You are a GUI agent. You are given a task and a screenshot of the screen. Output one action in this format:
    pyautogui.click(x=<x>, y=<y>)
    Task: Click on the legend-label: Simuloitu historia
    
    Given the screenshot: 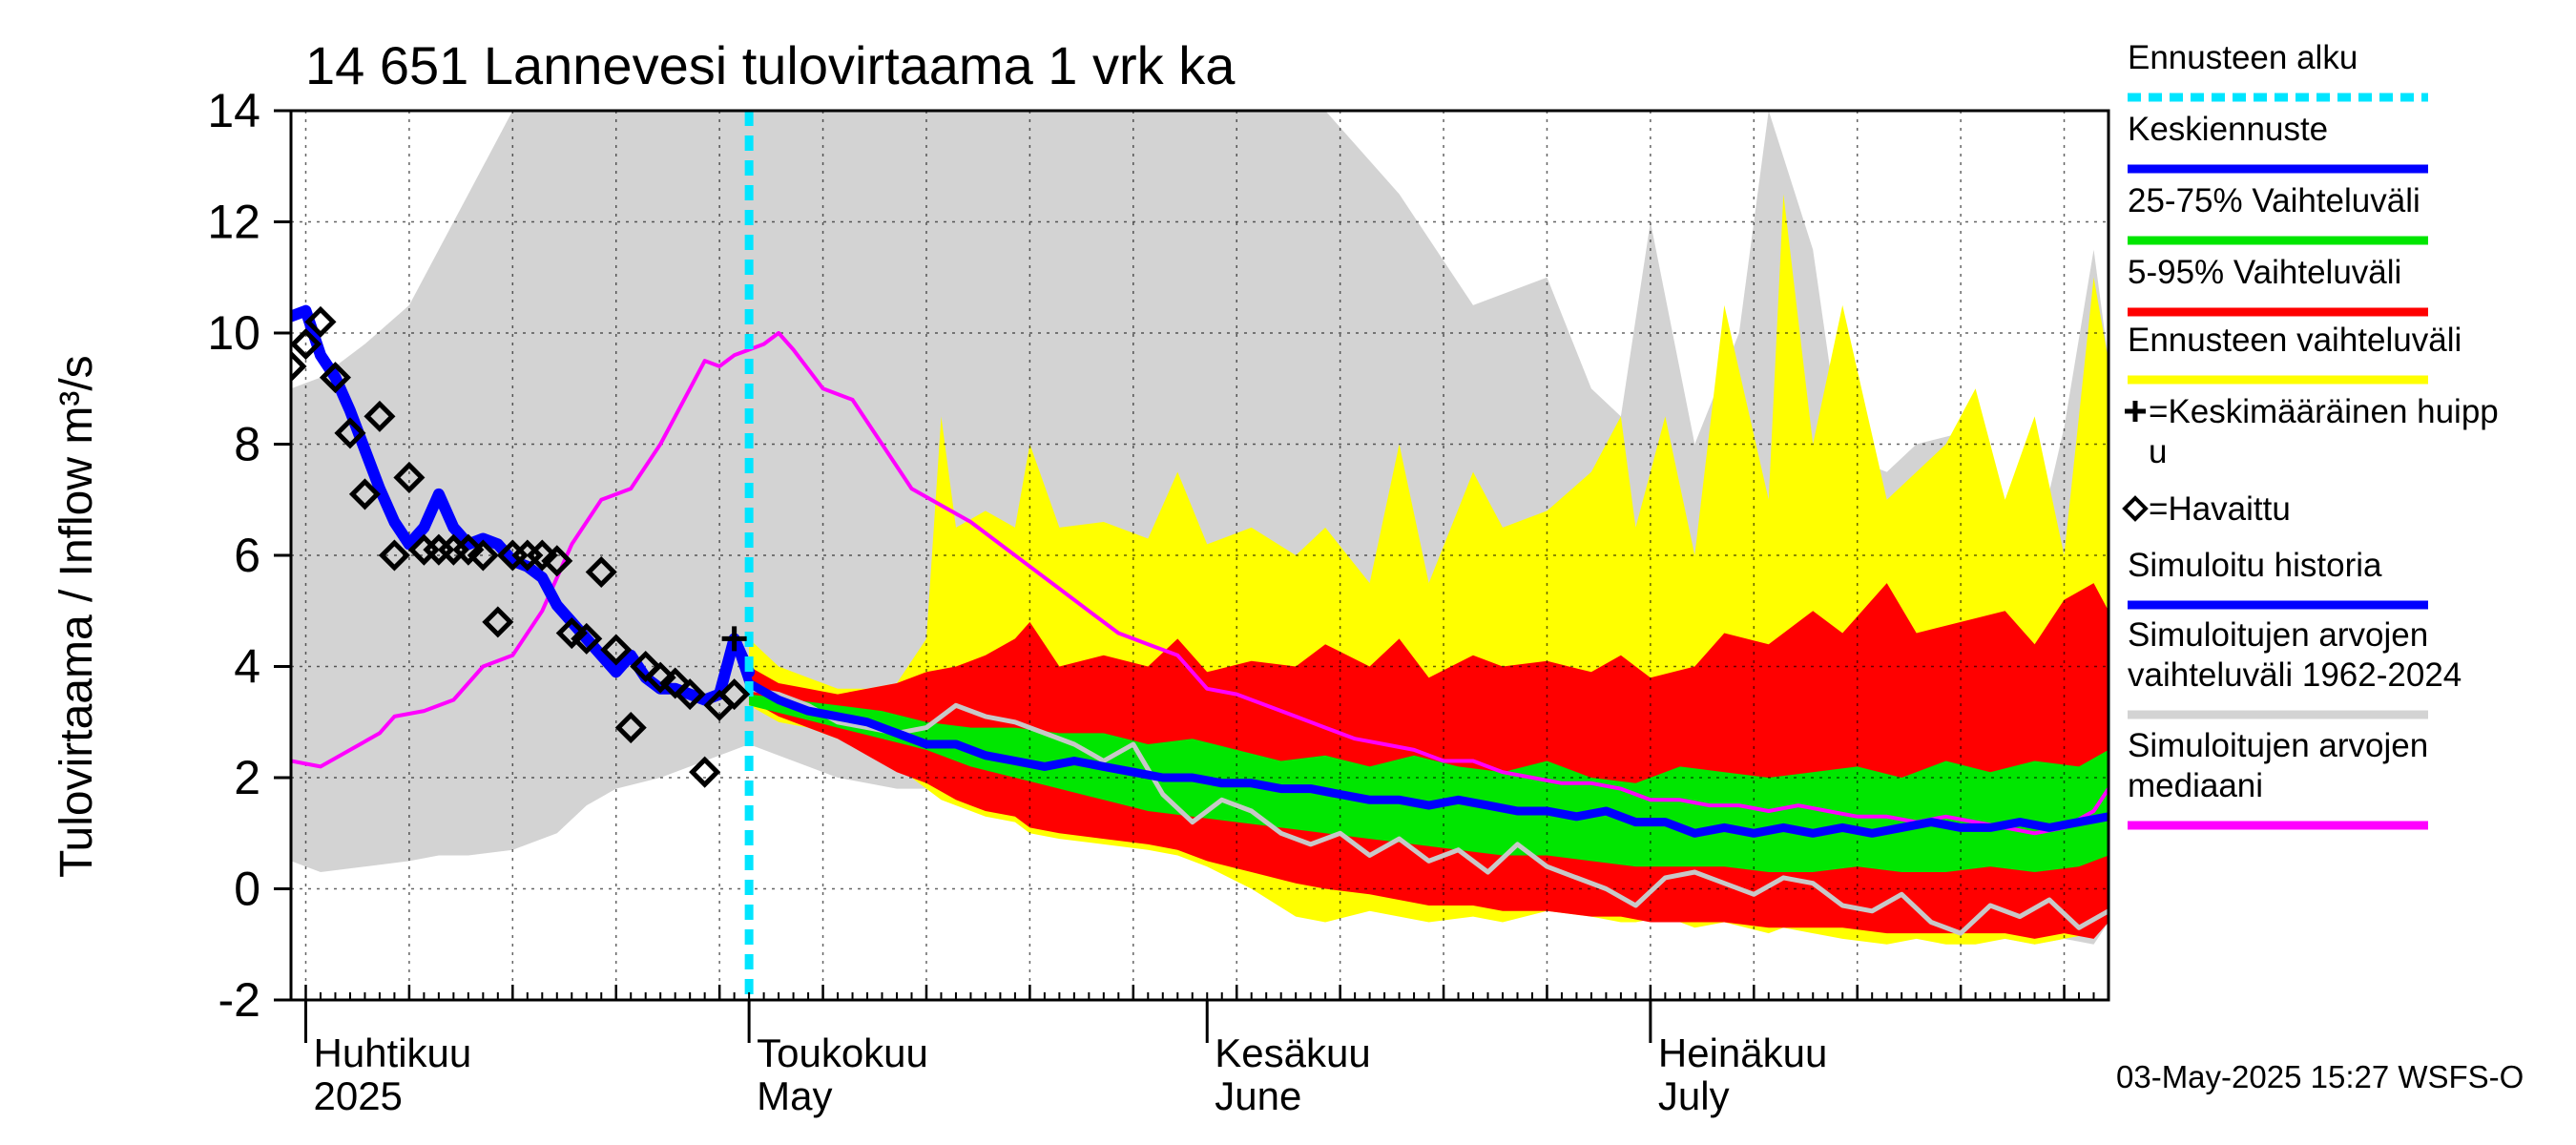 What is the action you would take?
    pyautogui.click(x=2255, y=565)
    